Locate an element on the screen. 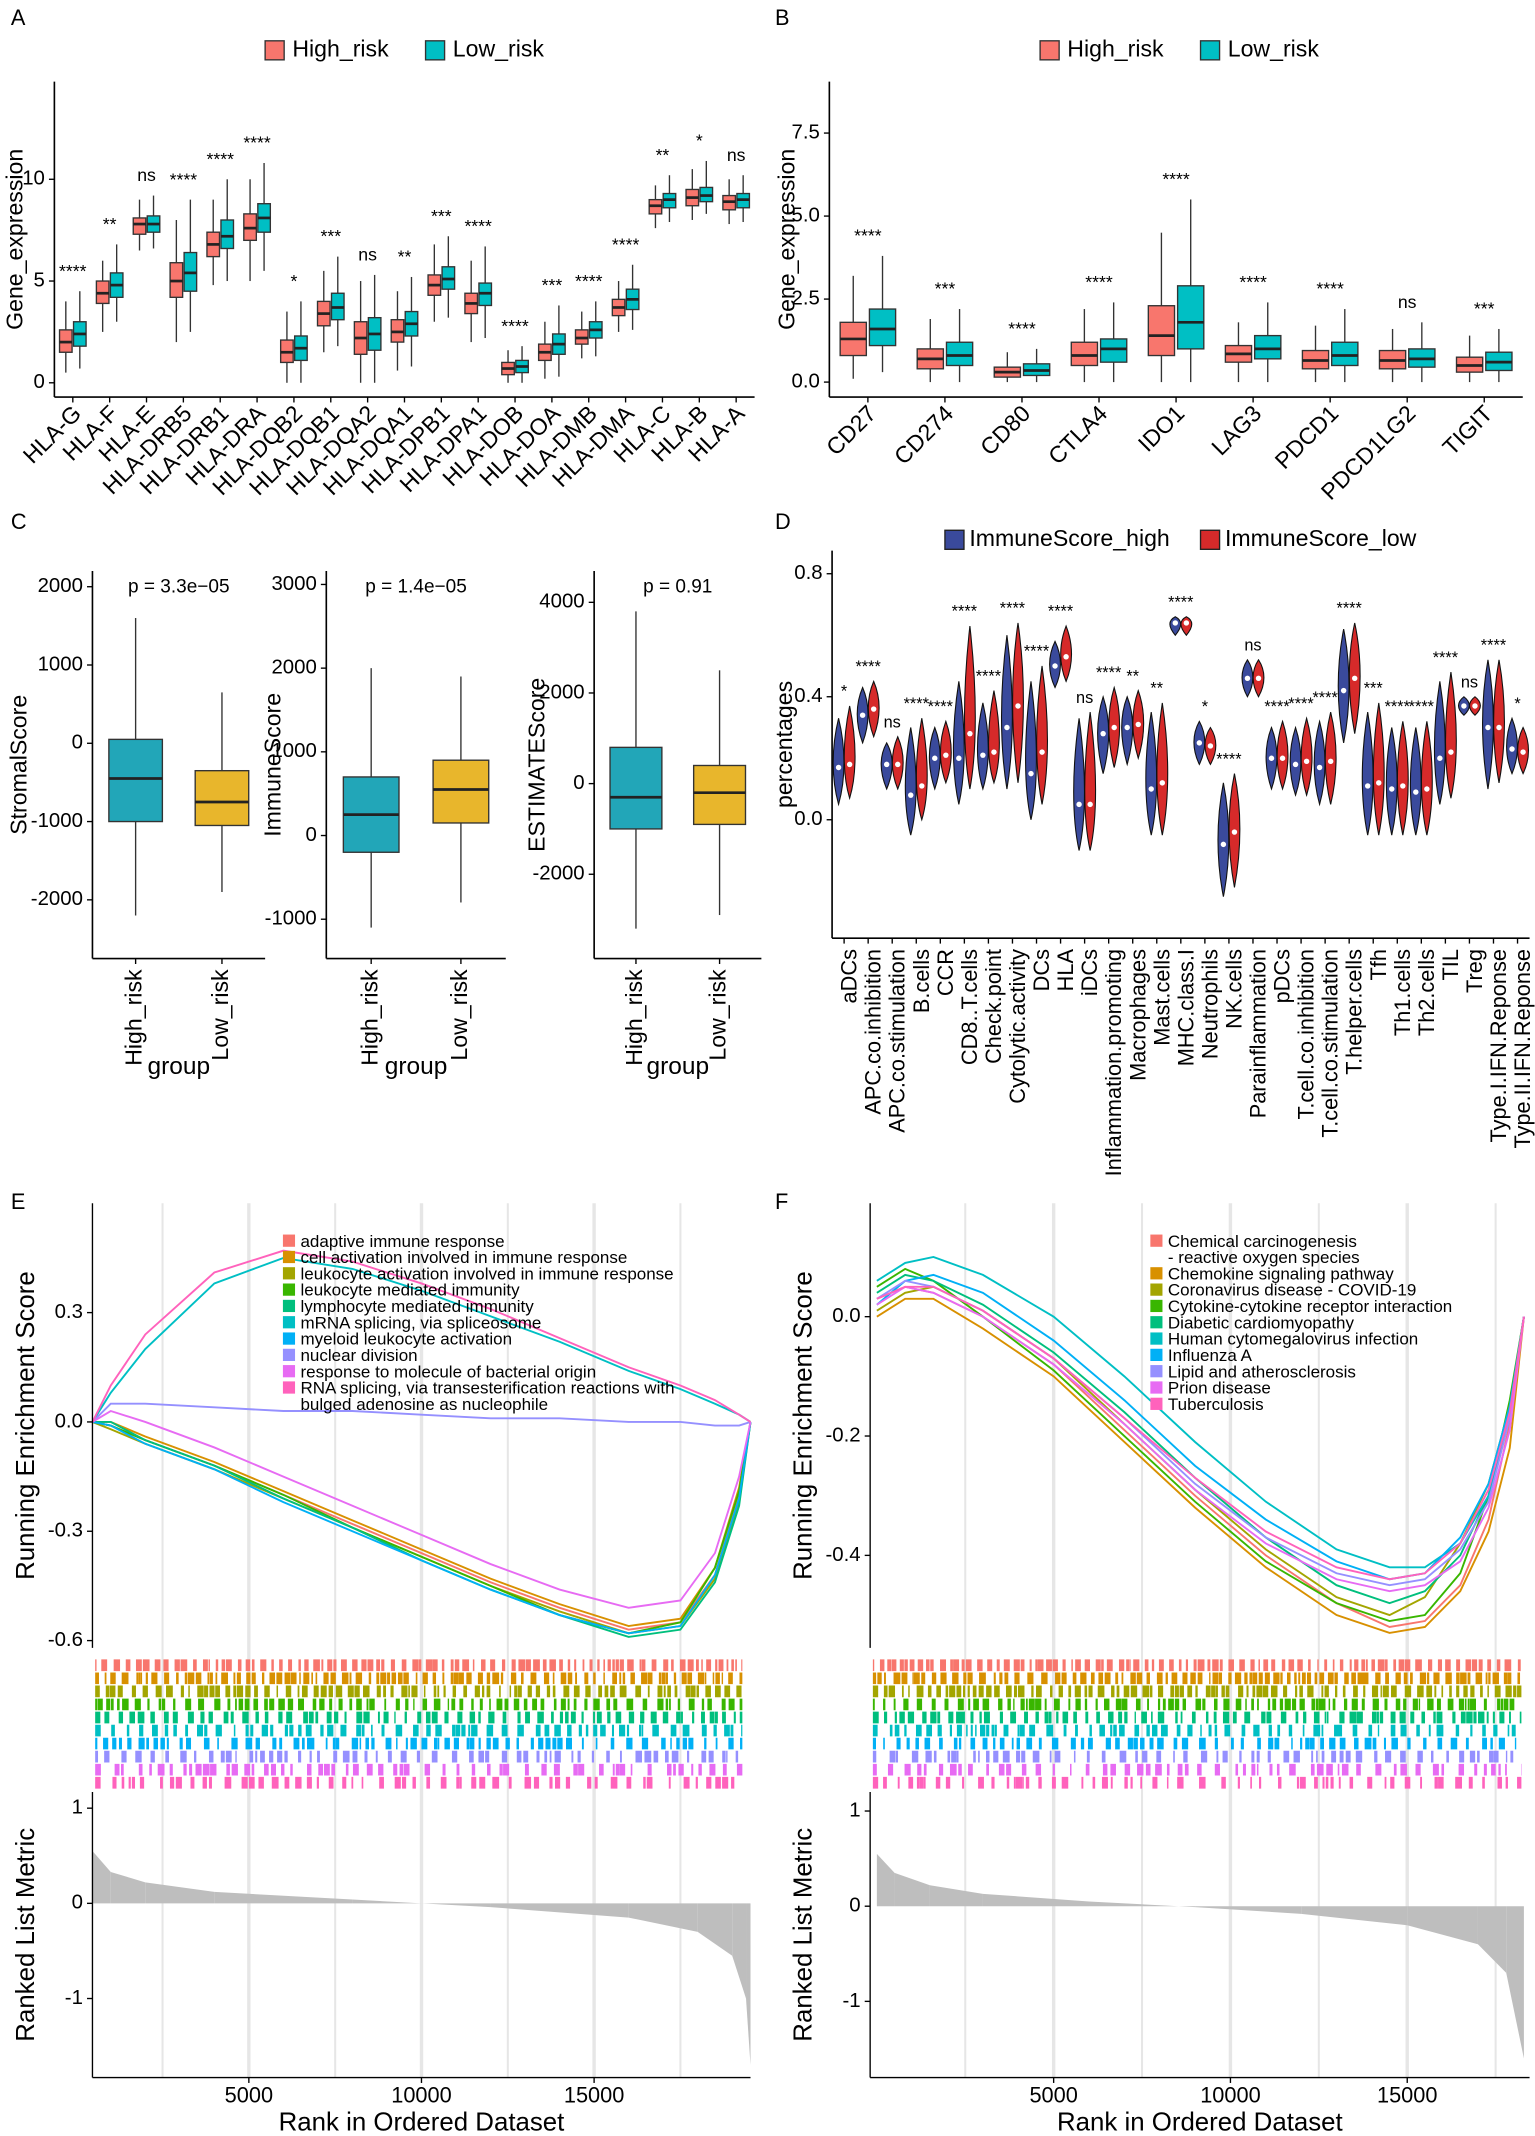  y-tick-label: 1 is located at coordinates (854, 1810).